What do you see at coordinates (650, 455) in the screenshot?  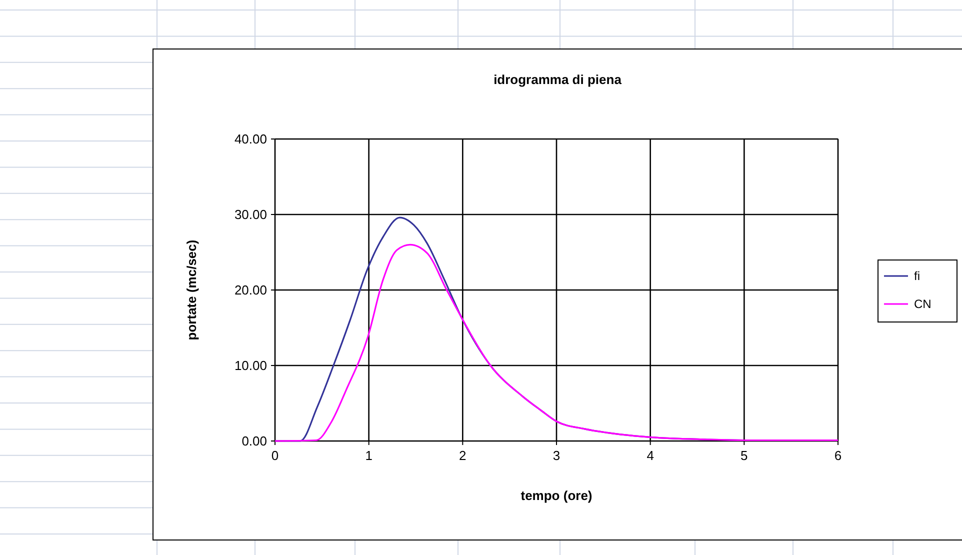 I see `x-tick-label: 4` at bounding box center [650, 455].